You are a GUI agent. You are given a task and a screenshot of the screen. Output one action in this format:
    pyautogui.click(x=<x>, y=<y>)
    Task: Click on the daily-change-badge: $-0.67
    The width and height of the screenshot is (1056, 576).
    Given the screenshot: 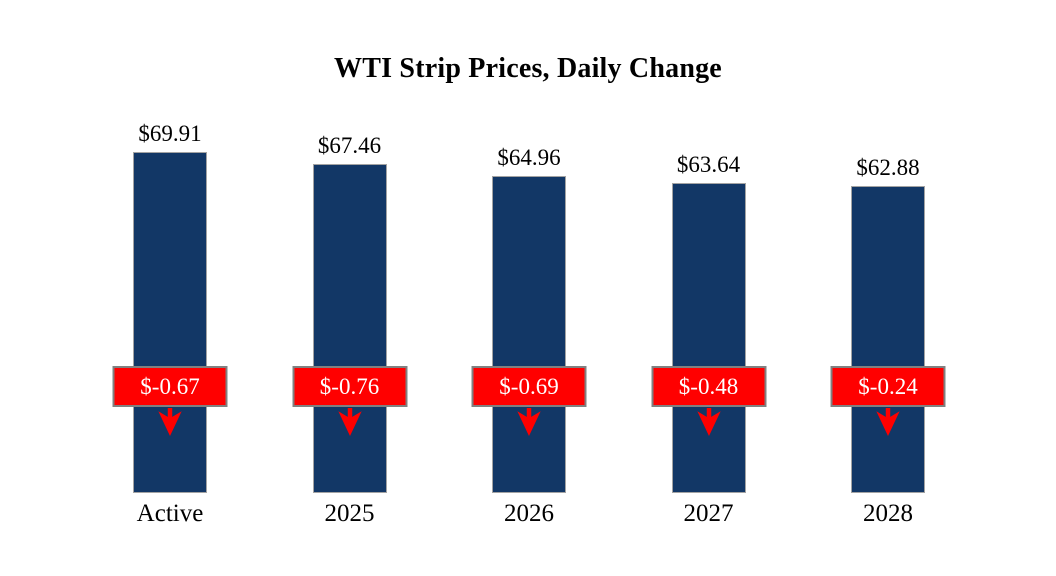 What is the action you would take?
    pyautogui.click(x=170, y=386)
    